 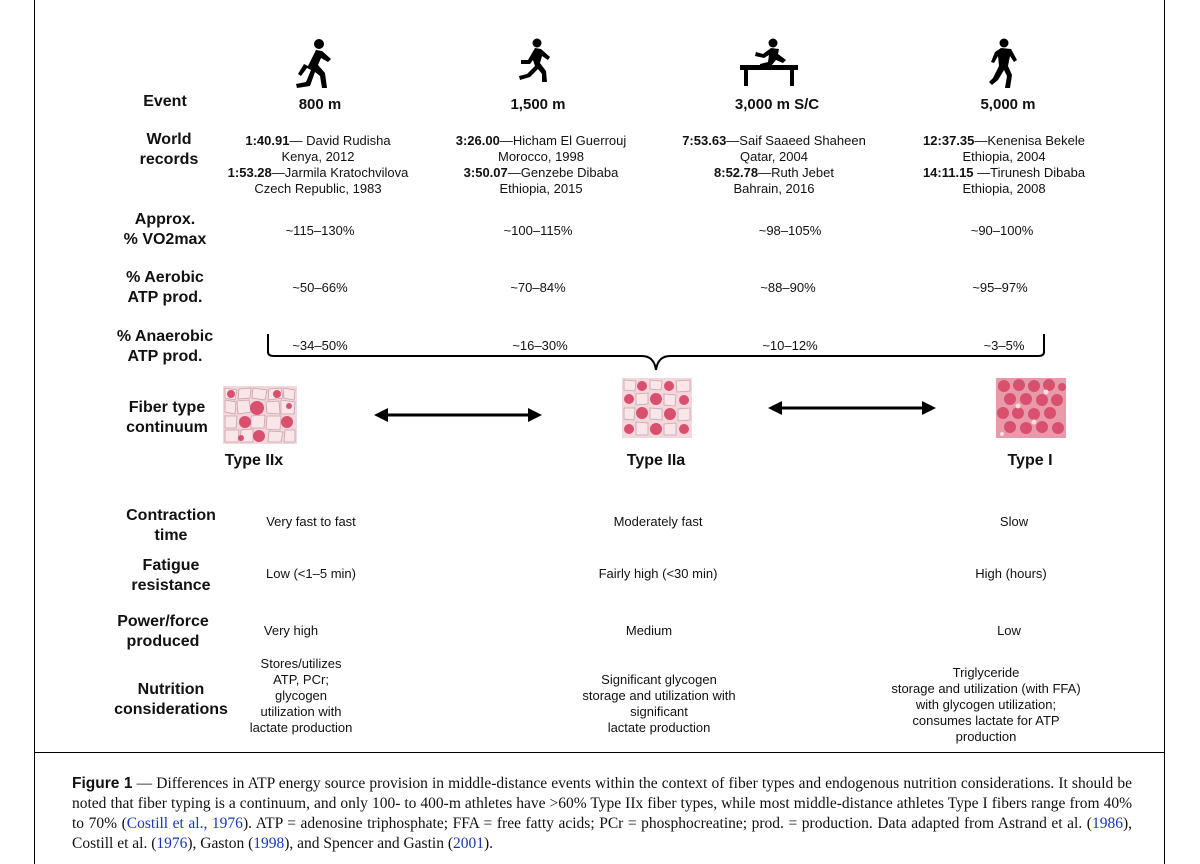 What do you see at coordinates (458, 415) in the screenshot?
I see `double-arrow-left` at bounding box center [458, 415].